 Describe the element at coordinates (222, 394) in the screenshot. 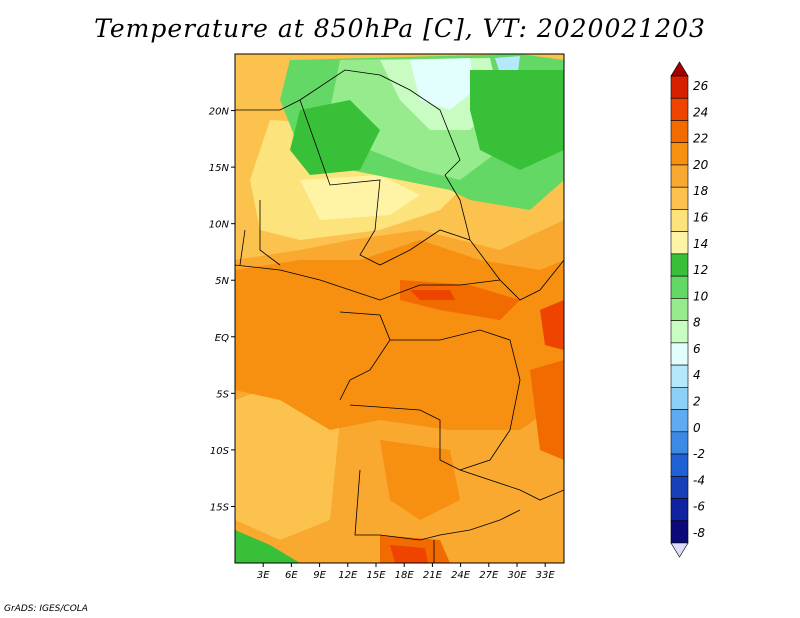

I see `lat-tick-label: 5S` at that location.